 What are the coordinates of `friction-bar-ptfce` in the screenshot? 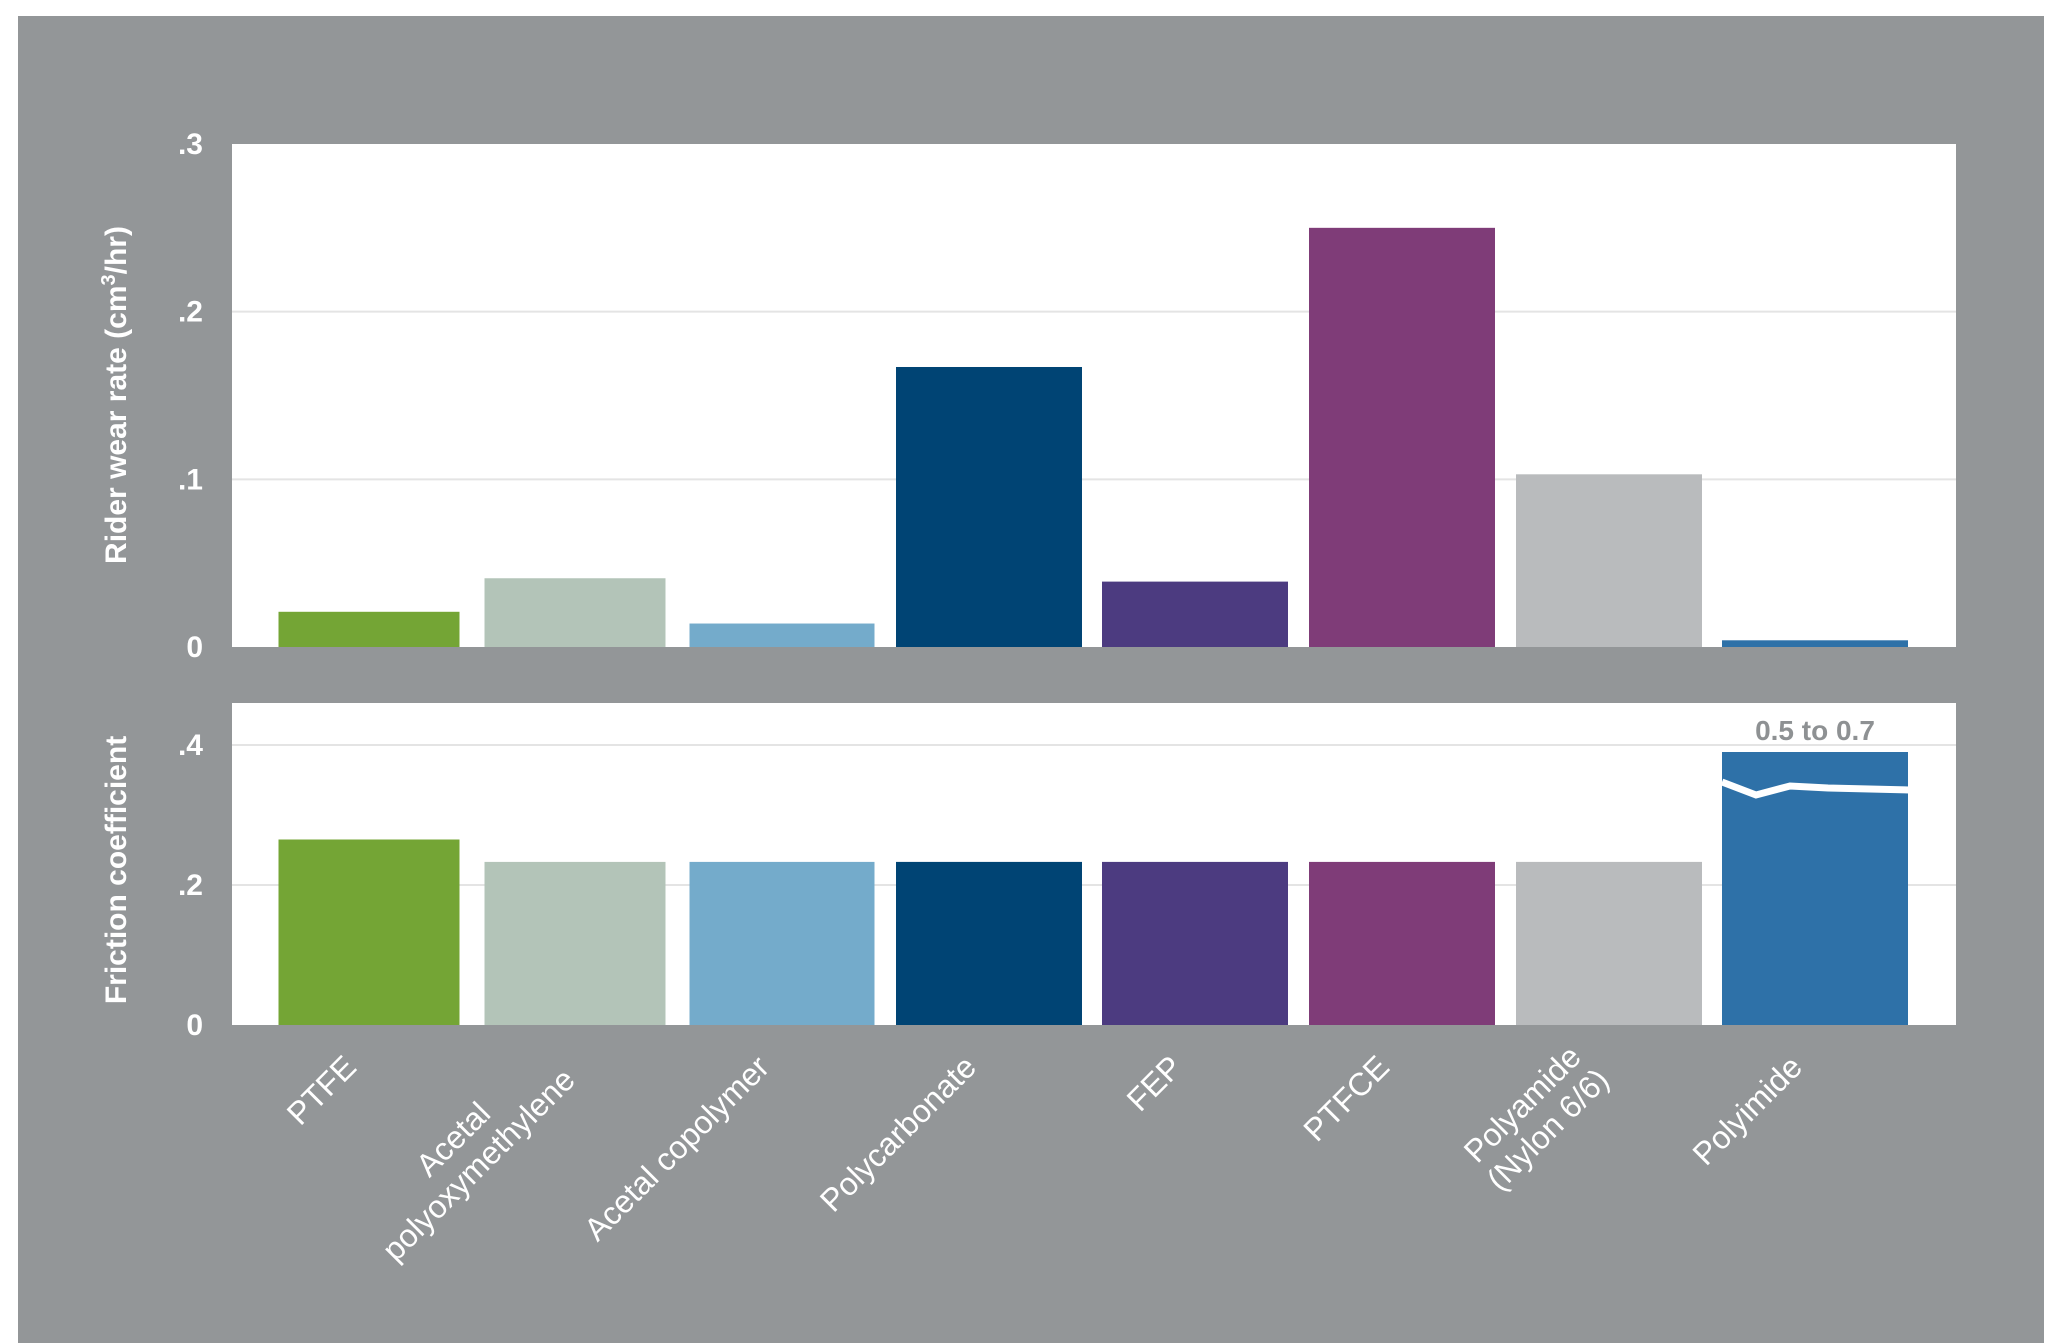 It's located at (1402, 943).